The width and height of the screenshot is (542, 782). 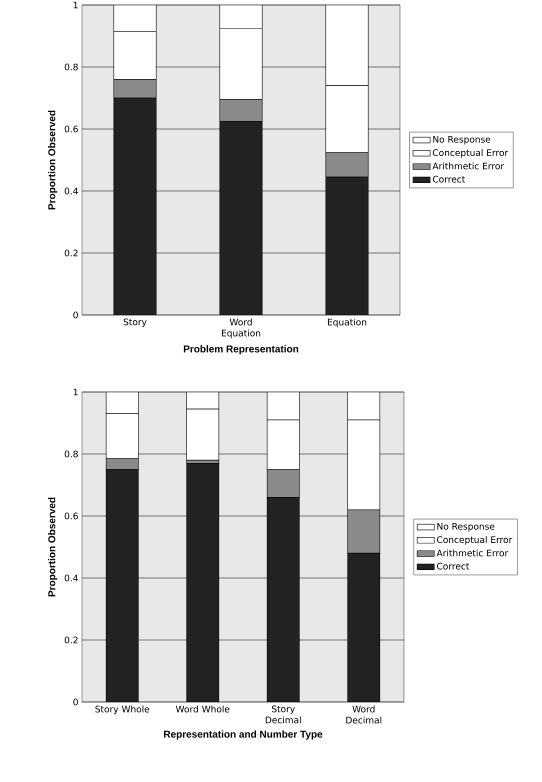 I want to click on x-tick-label: Story Decimal, so click(x=283, y=715).